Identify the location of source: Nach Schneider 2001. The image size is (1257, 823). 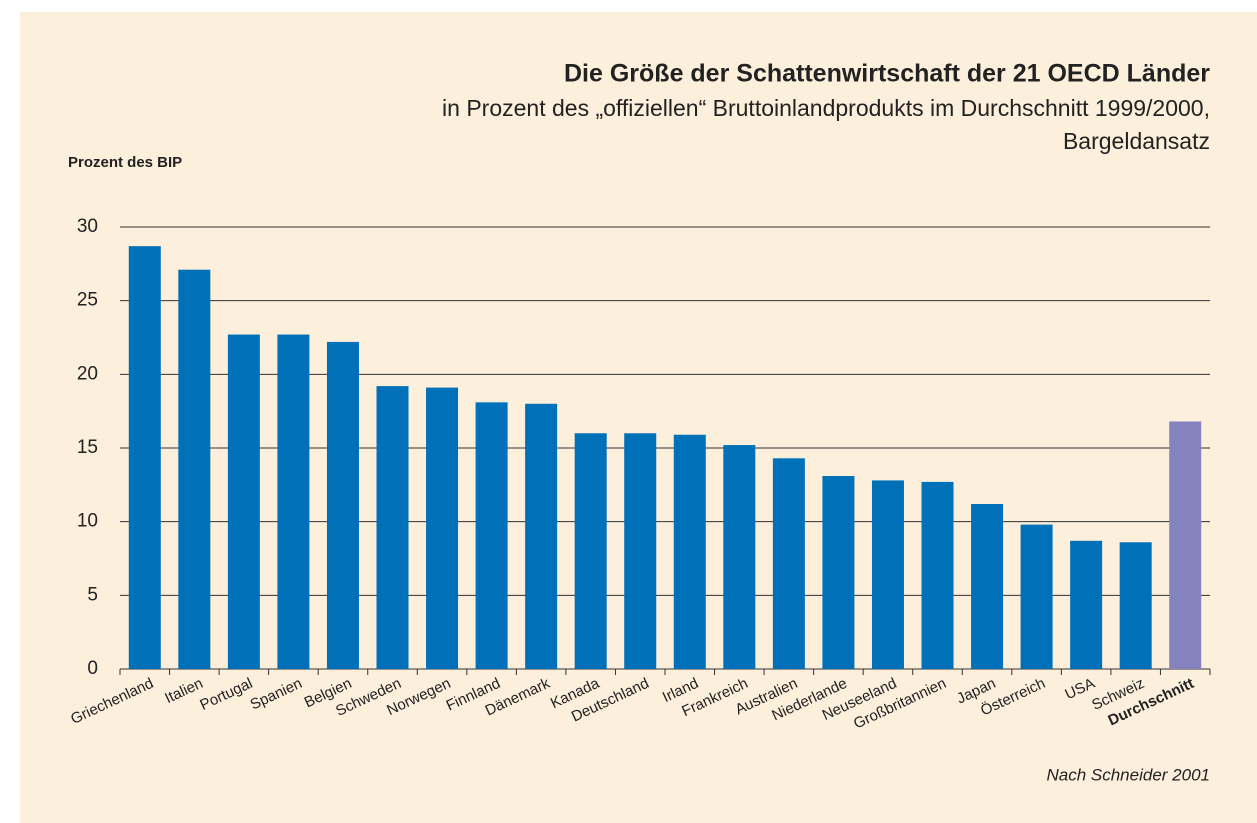
(1128, 774).